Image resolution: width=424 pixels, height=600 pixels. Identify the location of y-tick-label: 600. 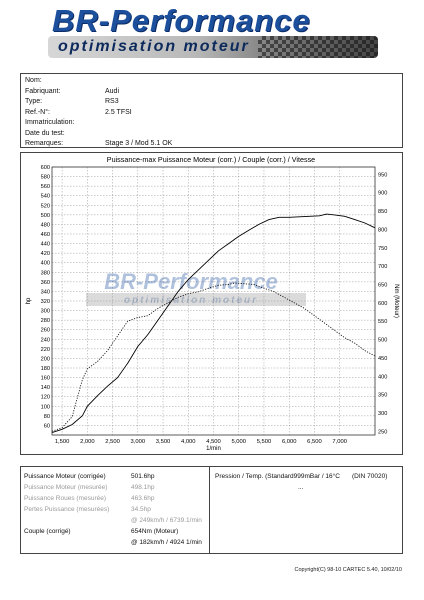
(45, 168).